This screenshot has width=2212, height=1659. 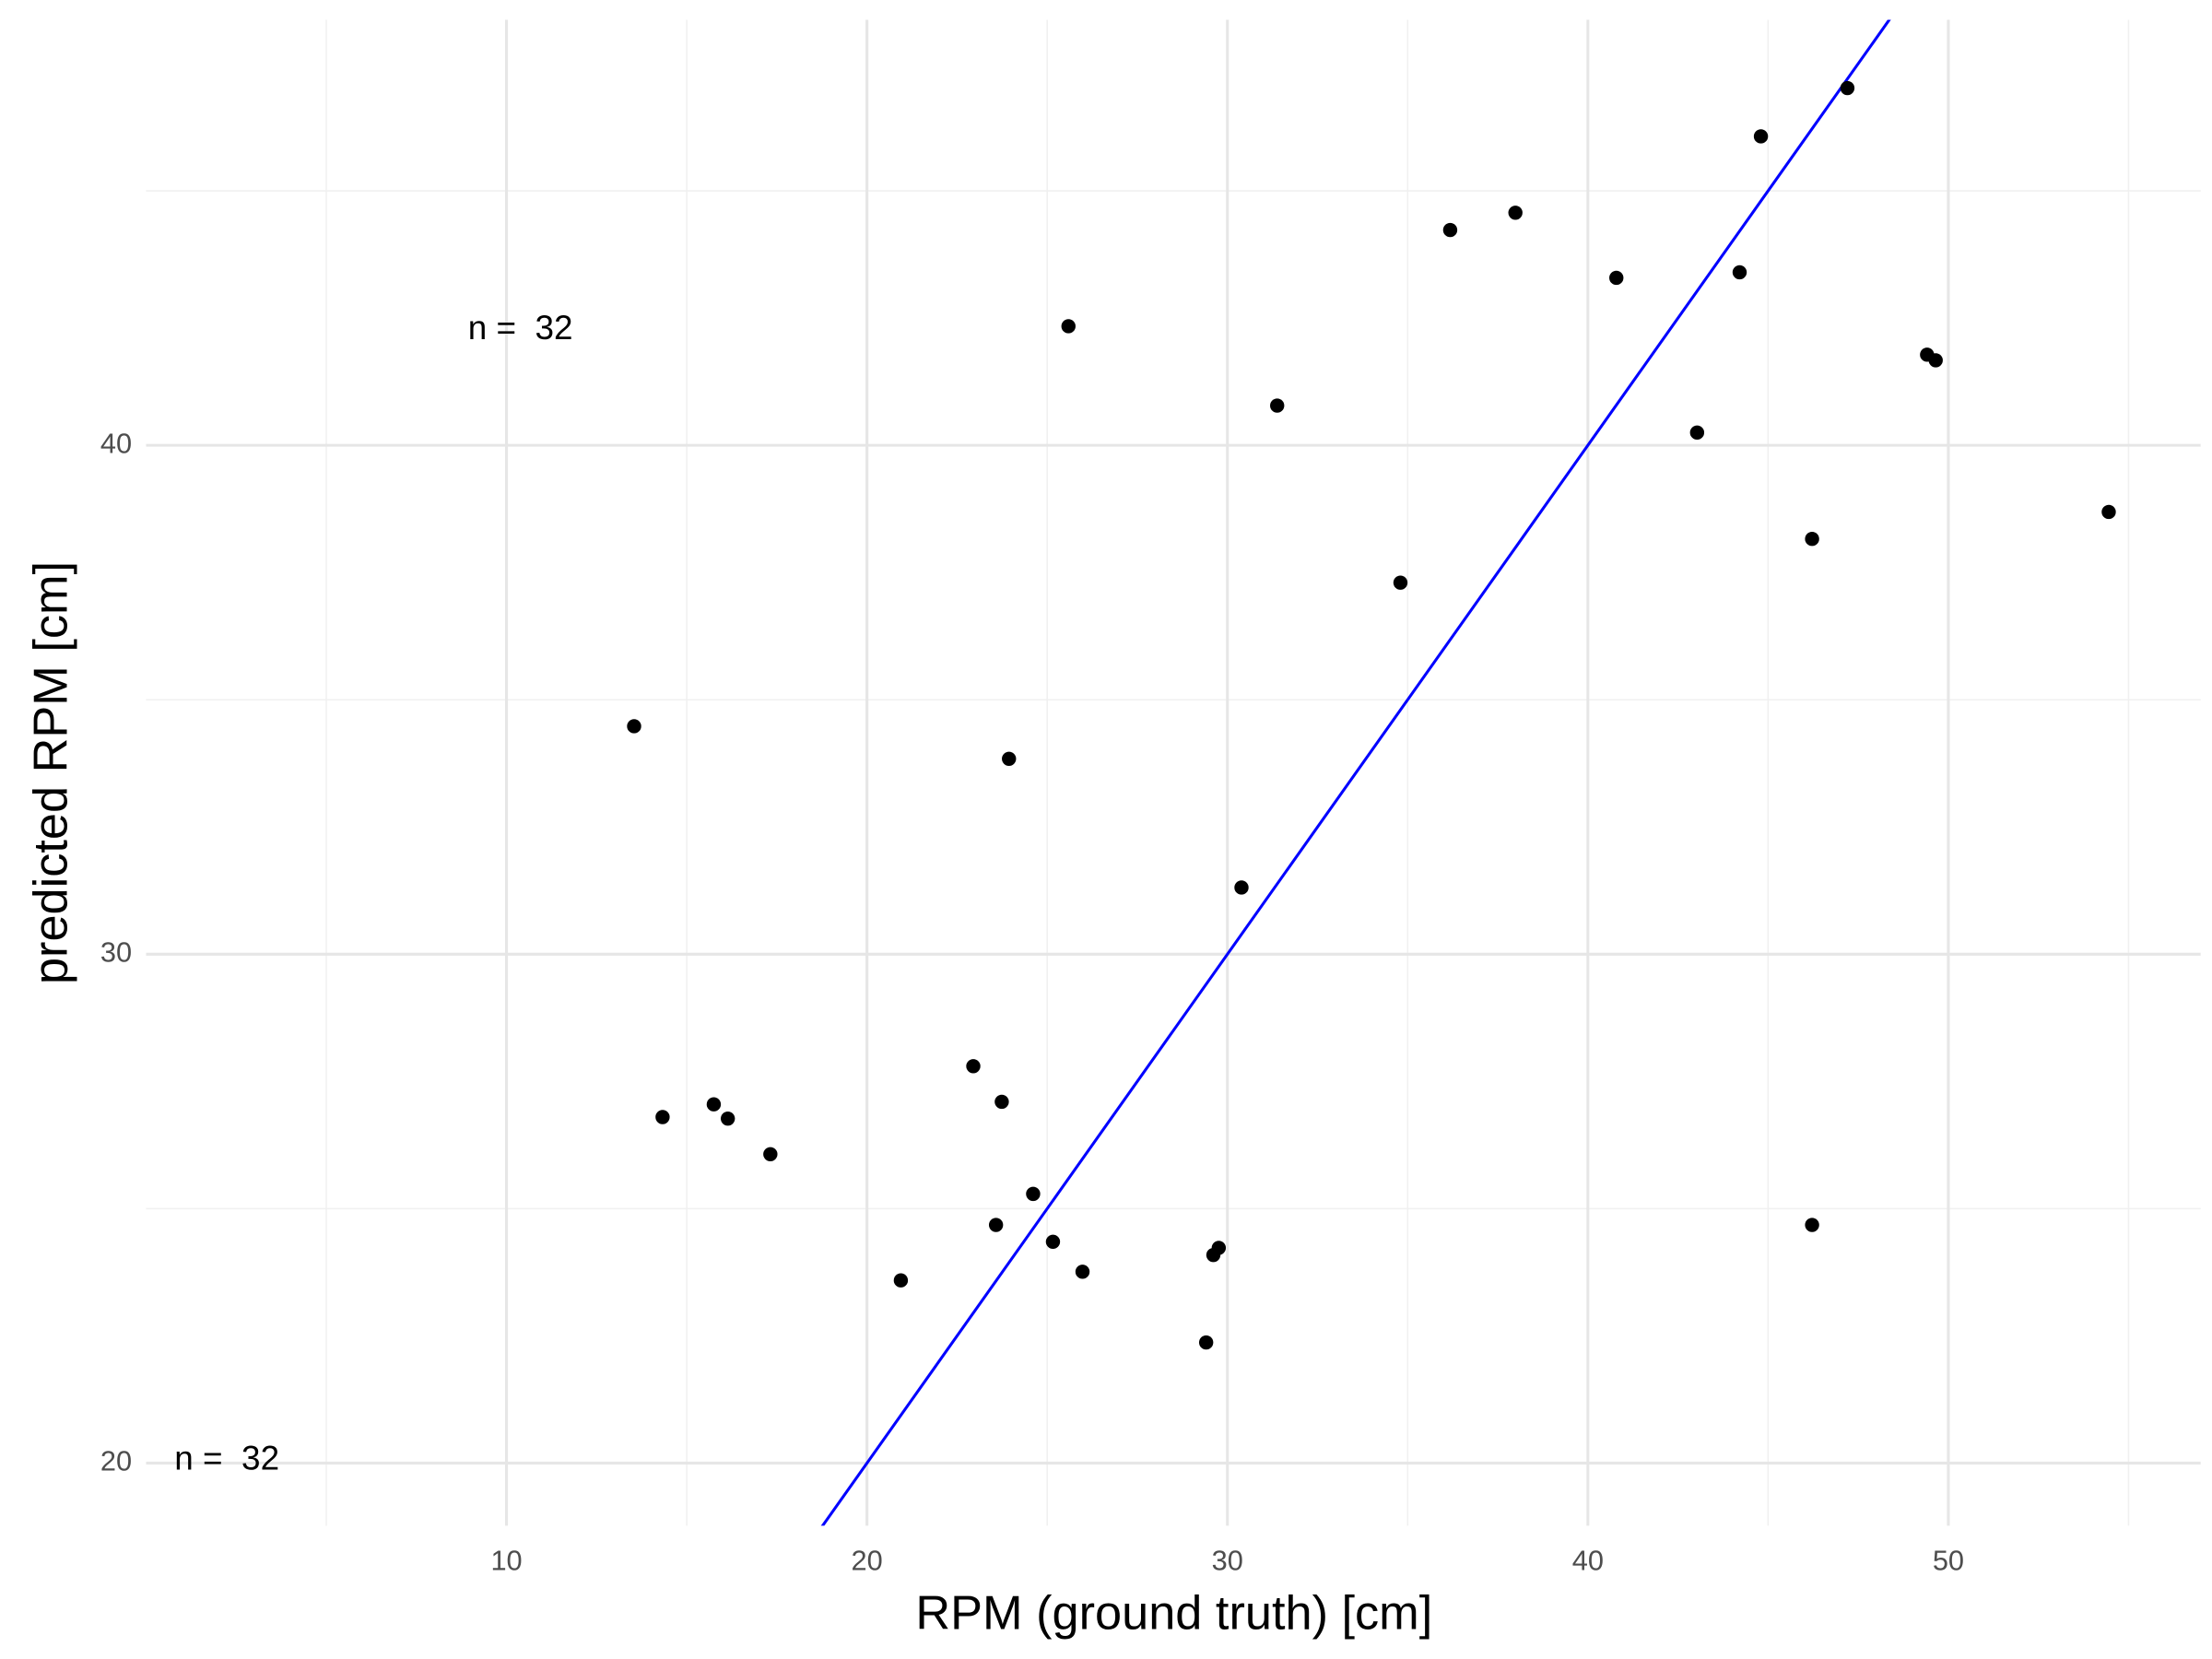 I want to click on y-axis-title: predicted RPM [cm], so click(x=50, y=772).